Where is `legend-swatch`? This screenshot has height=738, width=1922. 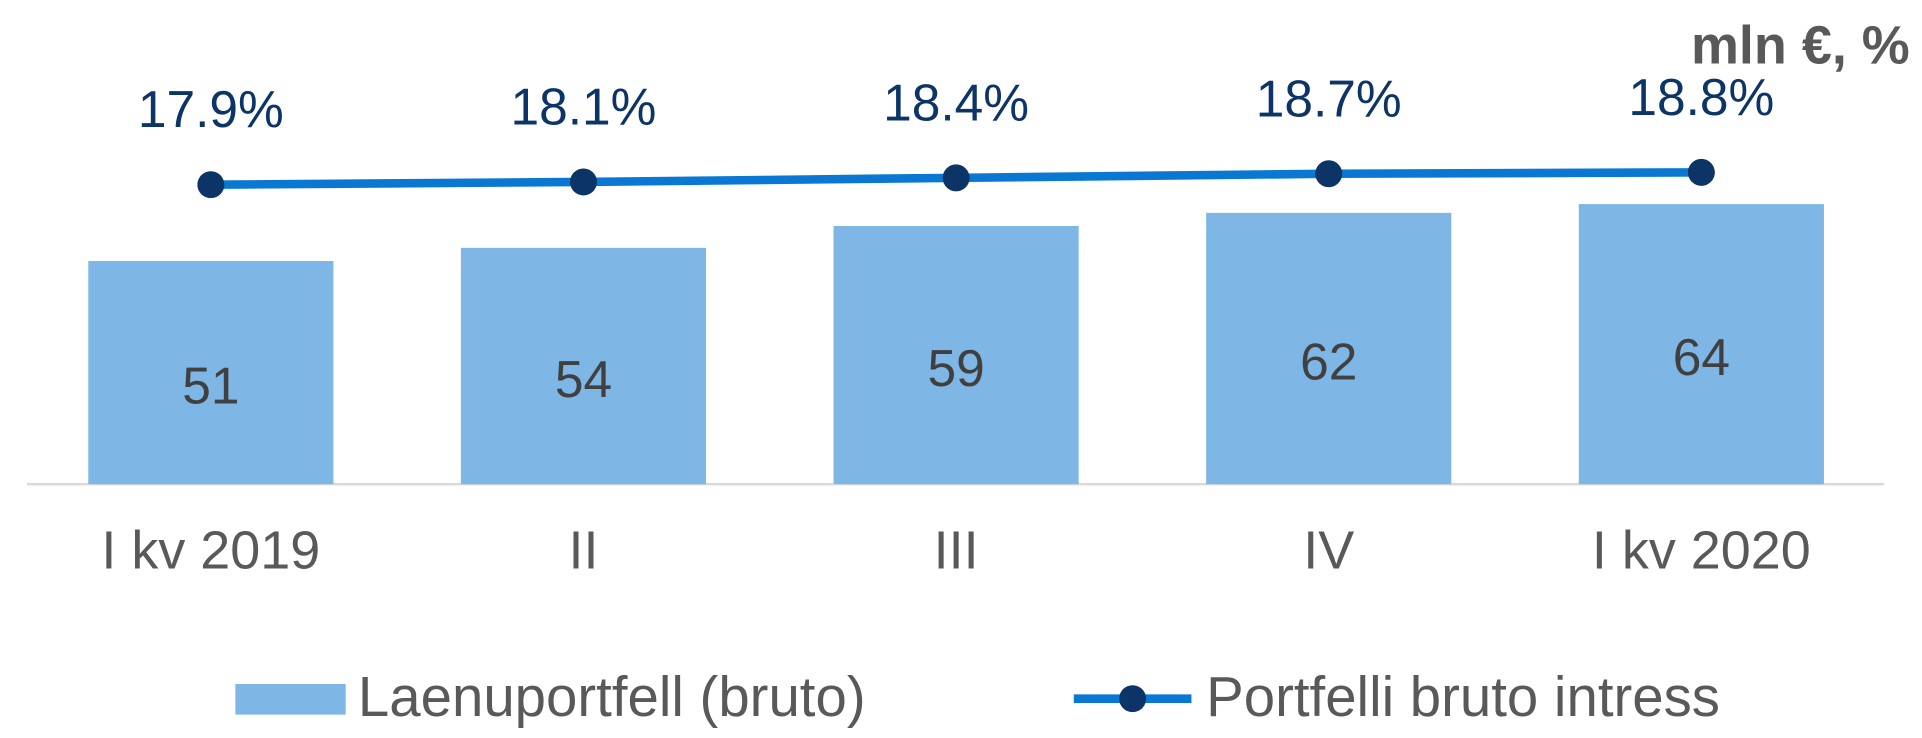 legend-swatch is located at coordinates (290, 699).